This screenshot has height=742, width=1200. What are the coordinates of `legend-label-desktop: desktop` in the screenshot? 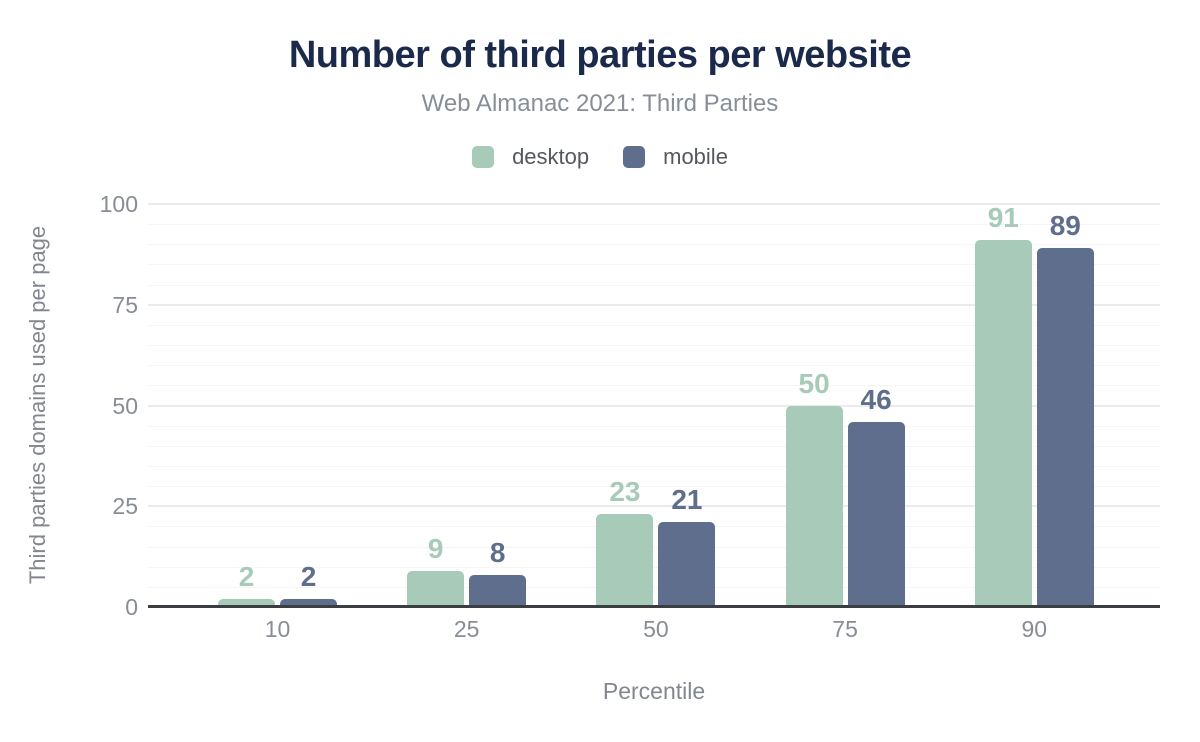 It's located at (551, 156).